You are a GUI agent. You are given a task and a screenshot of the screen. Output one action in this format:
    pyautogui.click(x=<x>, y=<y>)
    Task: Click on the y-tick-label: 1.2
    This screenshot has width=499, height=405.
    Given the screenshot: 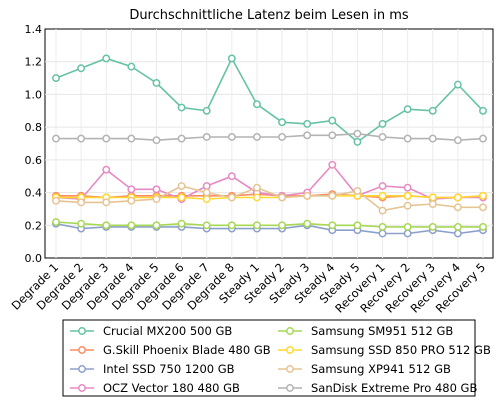 What is the action you would take?
    pyautogui.click(x=34, y=62)
    